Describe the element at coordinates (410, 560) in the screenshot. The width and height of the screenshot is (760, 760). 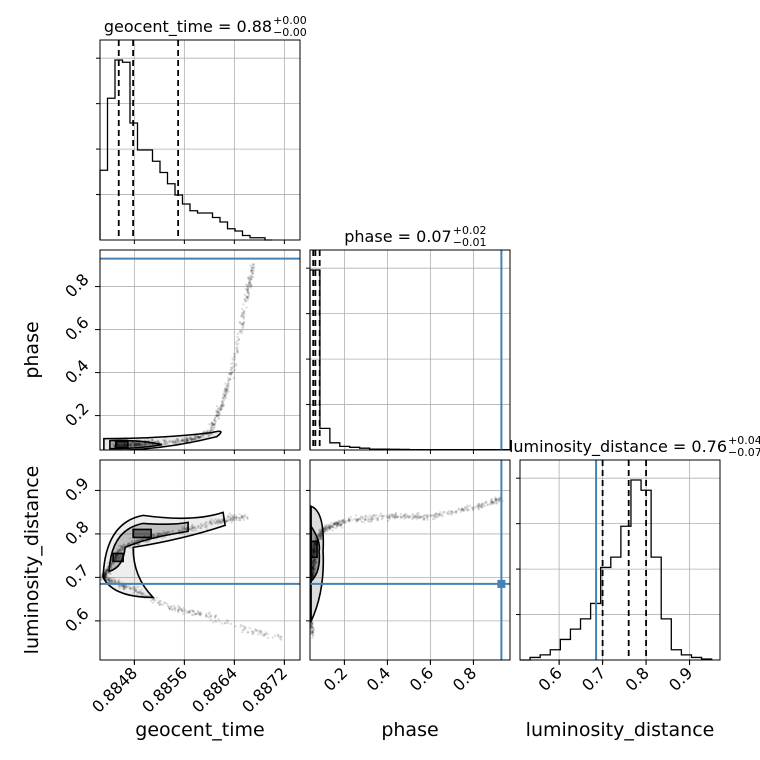
I see `panel-grid-phase-luminosity_distance` at that location.